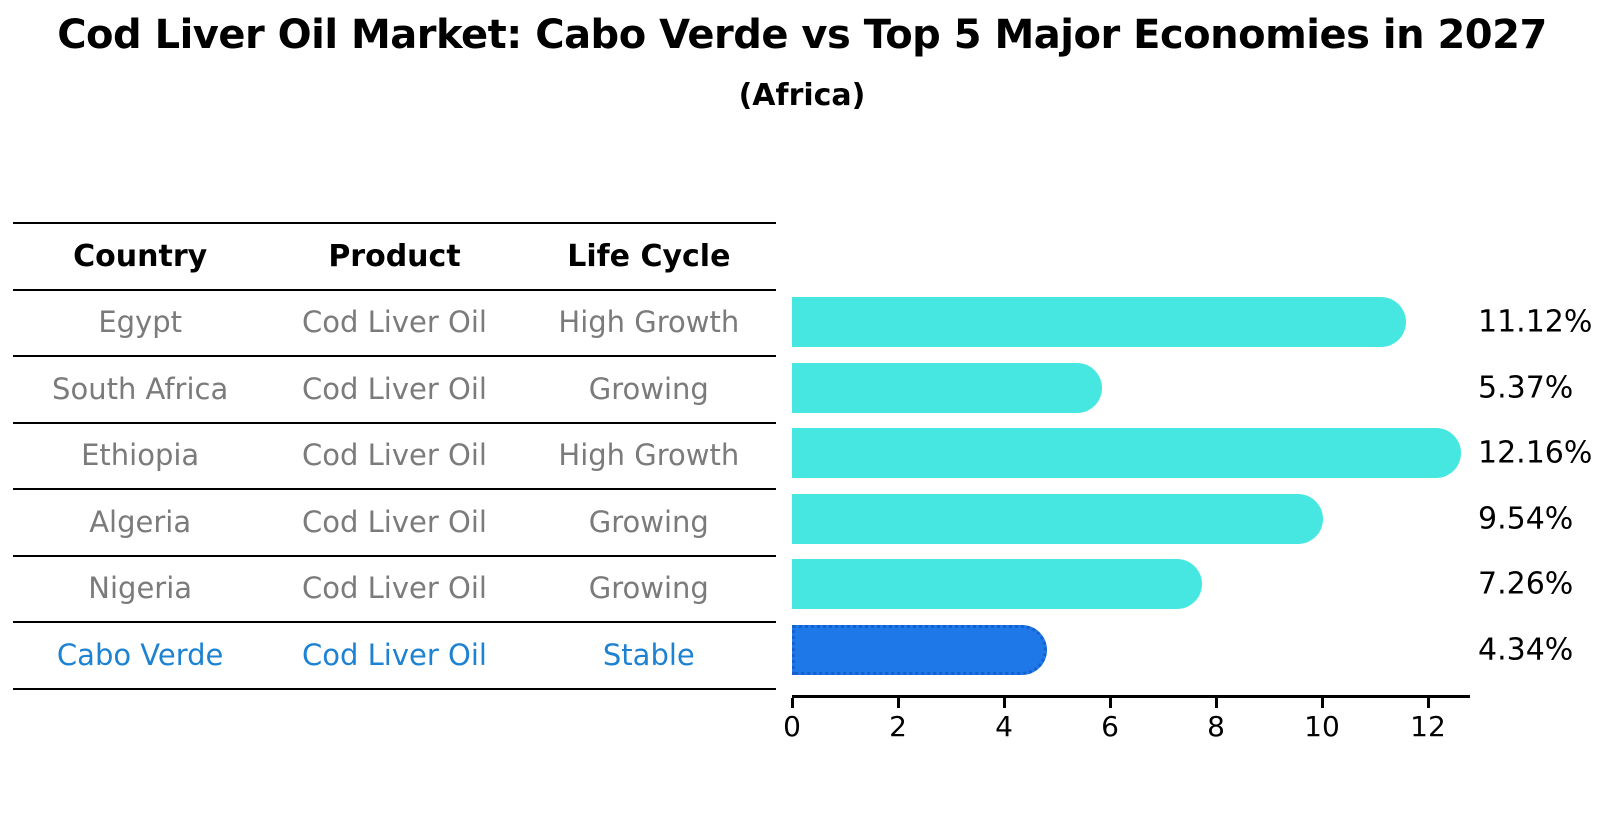 Image resolution: width=1604 pixels, height=823 pixels. Describe the element at coordinates (1127, 453) in the screenshot. I see `bar-ethiopia` at that location.